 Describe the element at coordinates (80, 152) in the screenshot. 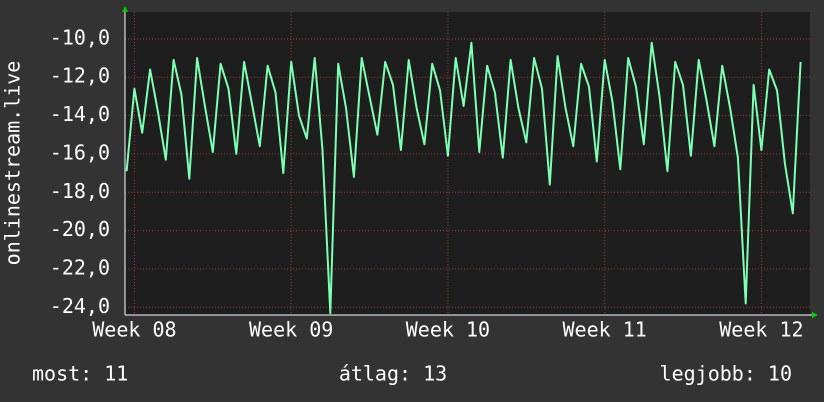

I see `y-tick-label: -16,0` at that location.